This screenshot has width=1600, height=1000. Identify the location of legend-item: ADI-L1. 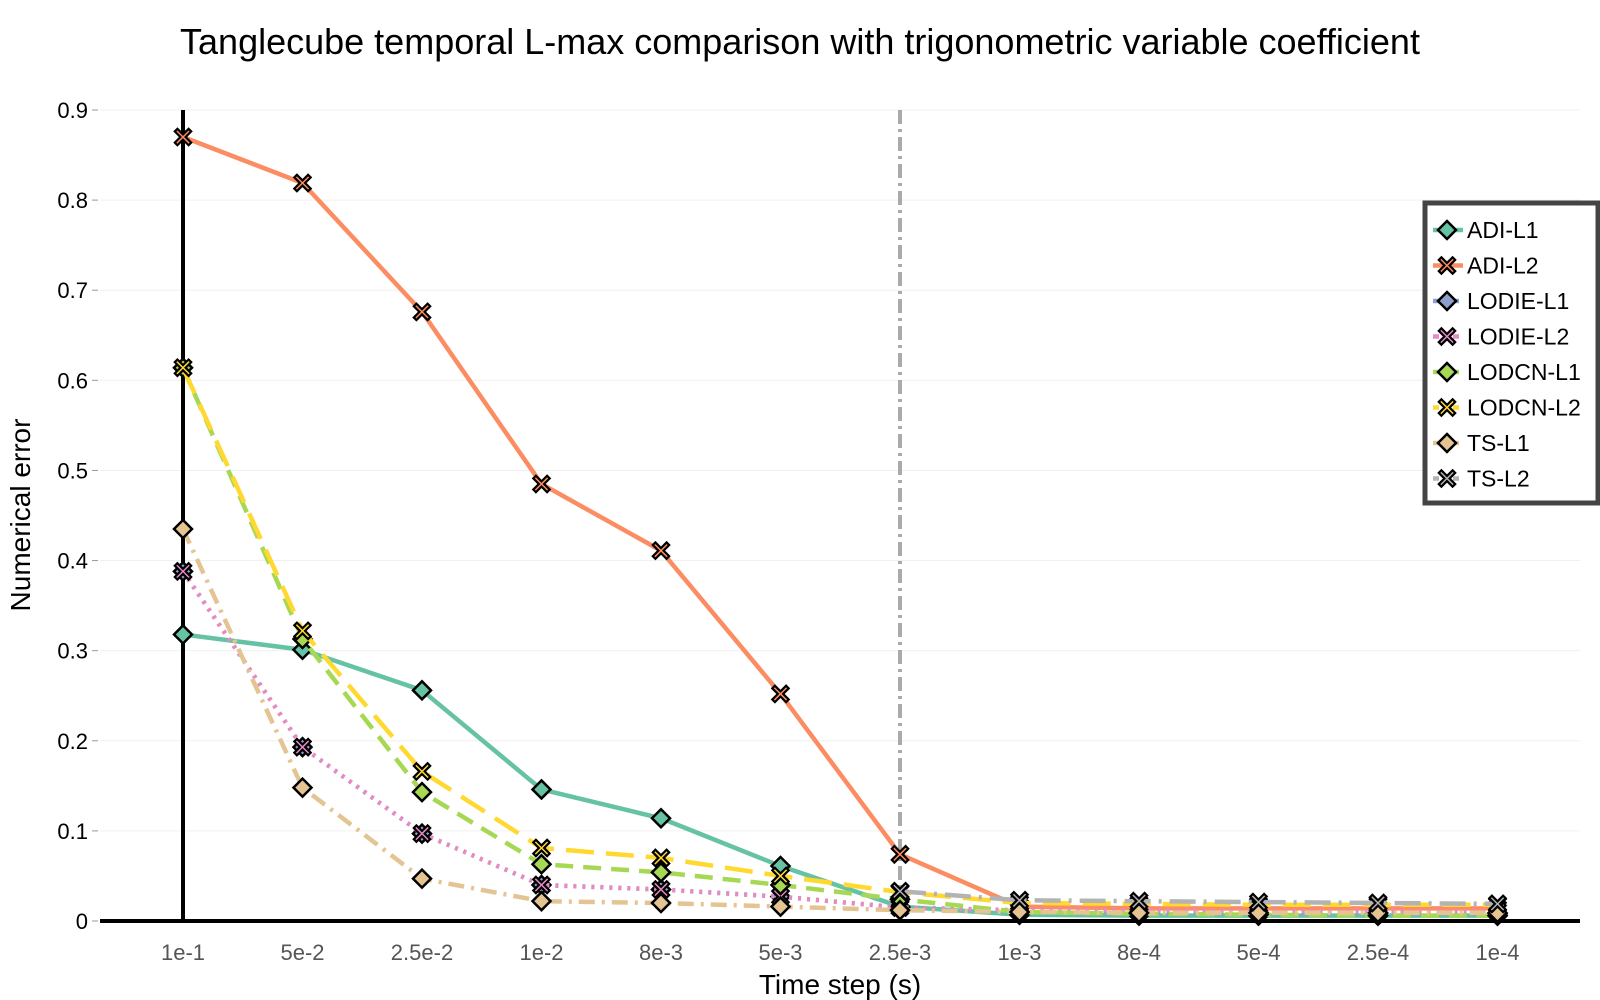
(1486, 230).